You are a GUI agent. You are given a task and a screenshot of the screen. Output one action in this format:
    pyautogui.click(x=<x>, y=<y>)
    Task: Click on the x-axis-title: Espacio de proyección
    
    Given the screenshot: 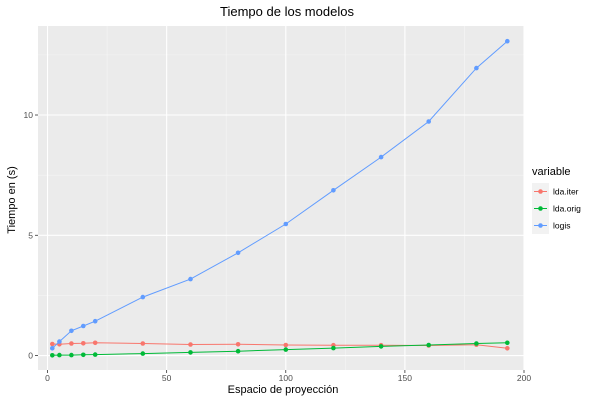 What is the action you would take?
    pyautogui.click(x=283, y=390)
    